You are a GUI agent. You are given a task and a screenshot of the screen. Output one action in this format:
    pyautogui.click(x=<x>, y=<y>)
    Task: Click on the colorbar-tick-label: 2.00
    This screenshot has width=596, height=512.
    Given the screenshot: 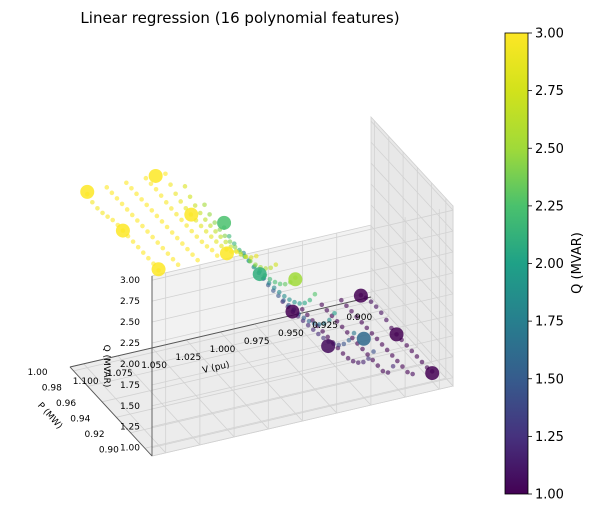 What is the action you would take?
    pyautogui.click(x=549, y=264)
    